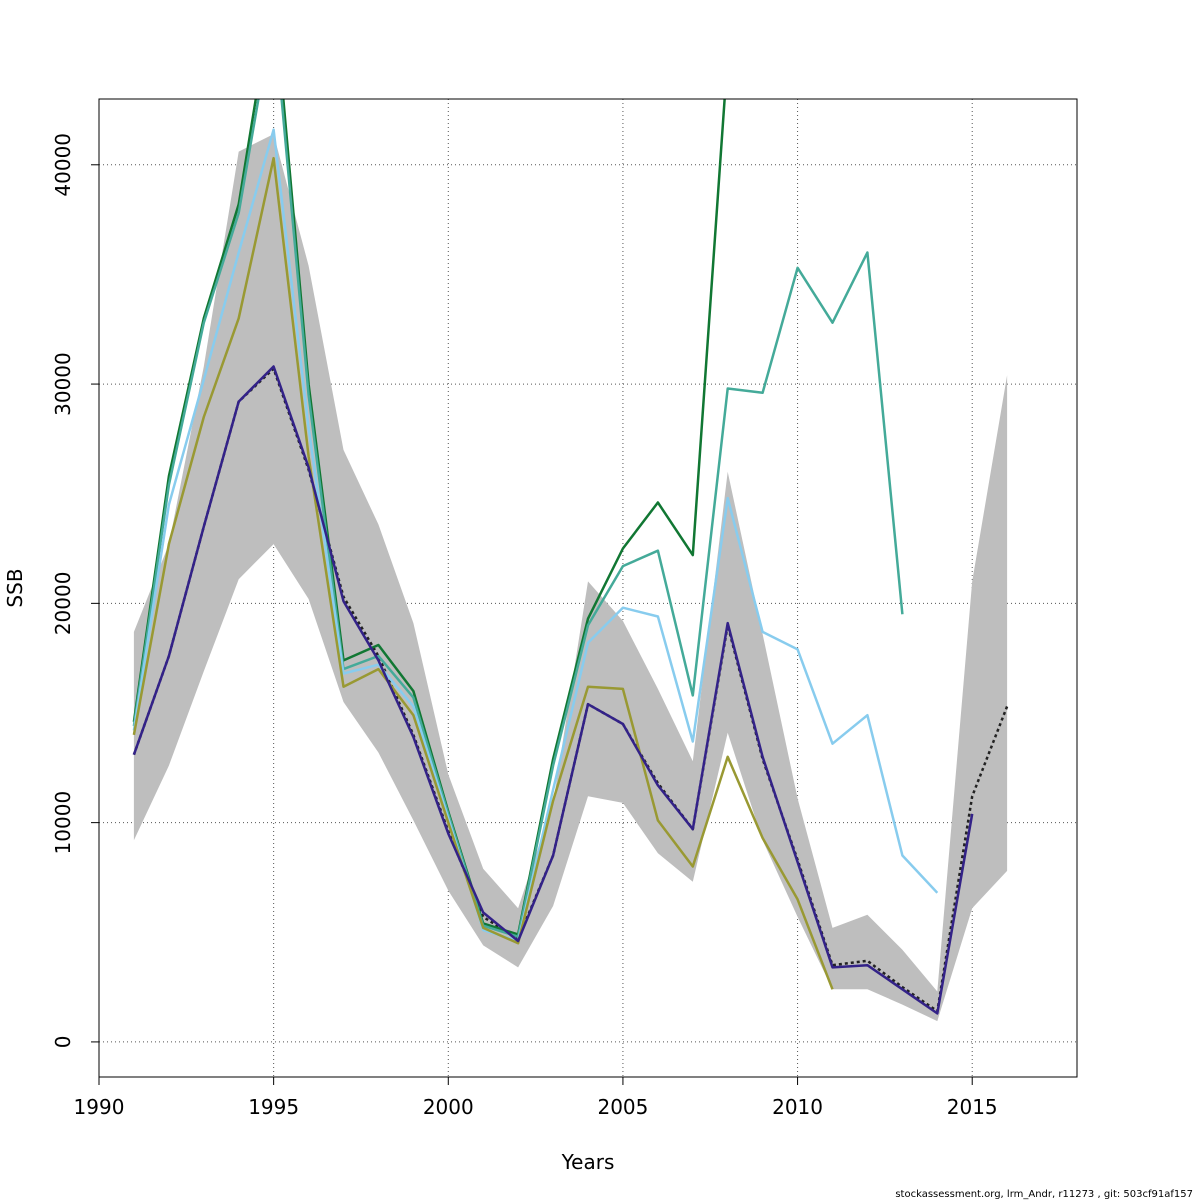  Describe the element at coordinates (797, 1107) in the screenshot. I see `x-tick-label-2010: 2010` at that location.